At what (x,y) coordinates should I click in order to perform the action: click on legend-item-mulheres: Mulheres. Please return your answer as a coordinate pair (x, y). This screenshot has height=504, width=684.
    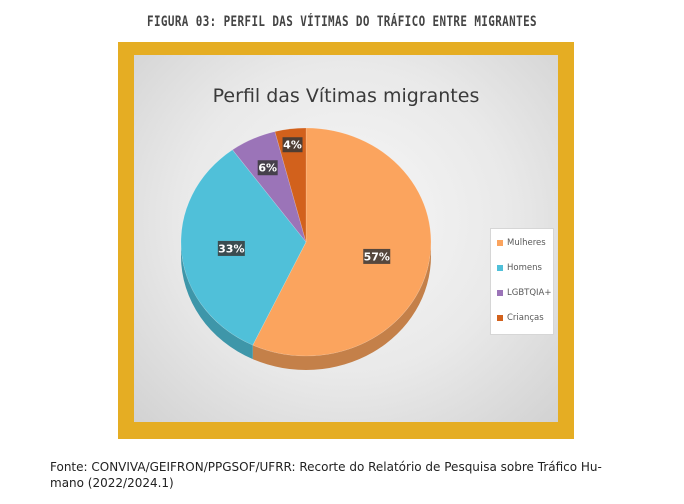
    Looking at the image, I should click on (521, 243).